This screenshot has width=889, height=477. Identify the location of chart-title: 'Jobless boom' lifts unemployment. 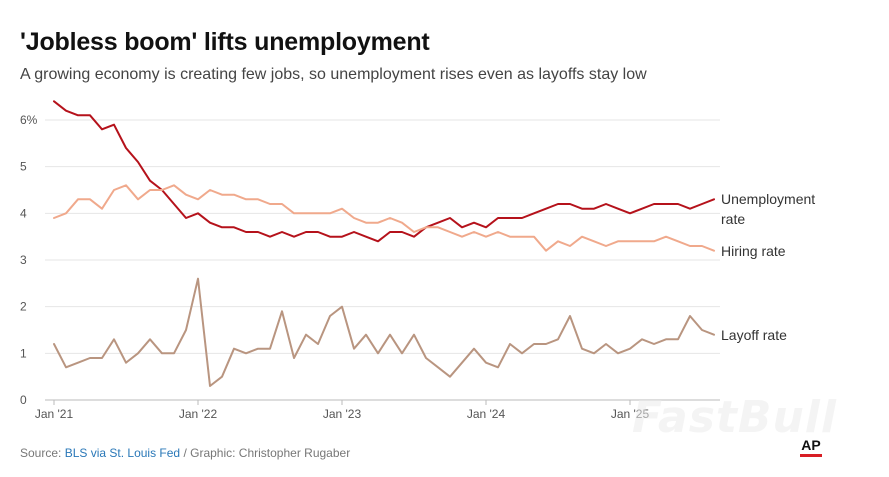
(225, 42).